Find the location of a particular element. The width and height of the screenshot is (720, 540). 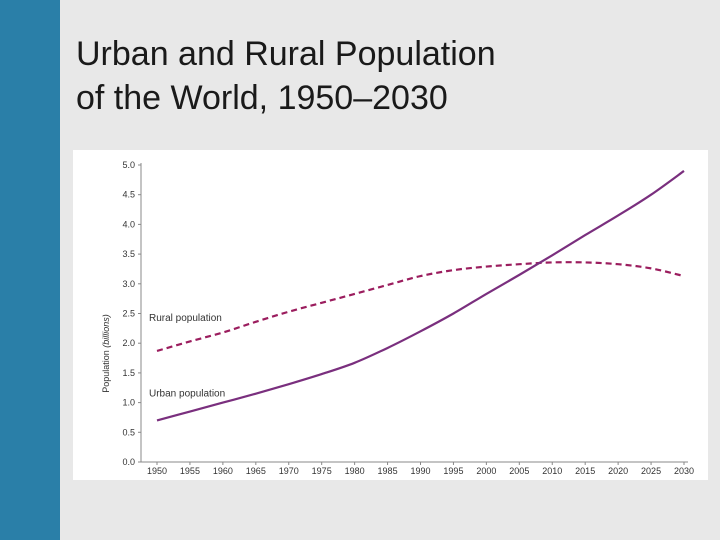

x-tick-label: 1990 is located at coordinates (420, 471).